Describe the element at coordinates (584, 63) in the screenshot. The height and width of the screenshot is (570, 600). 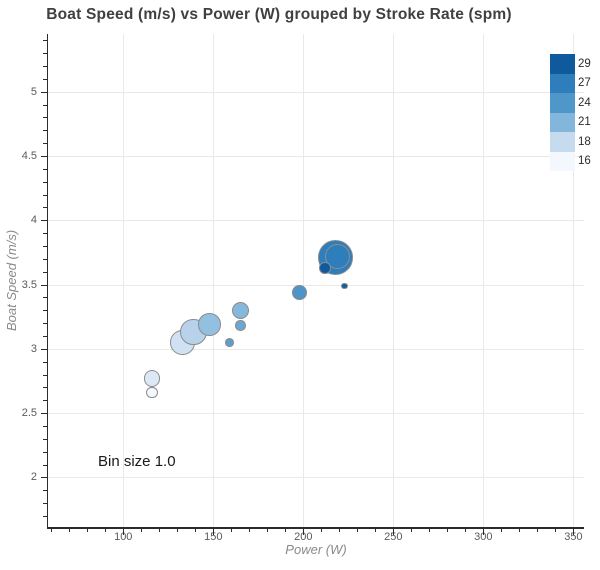
I see `legend-label: 29` at that location.